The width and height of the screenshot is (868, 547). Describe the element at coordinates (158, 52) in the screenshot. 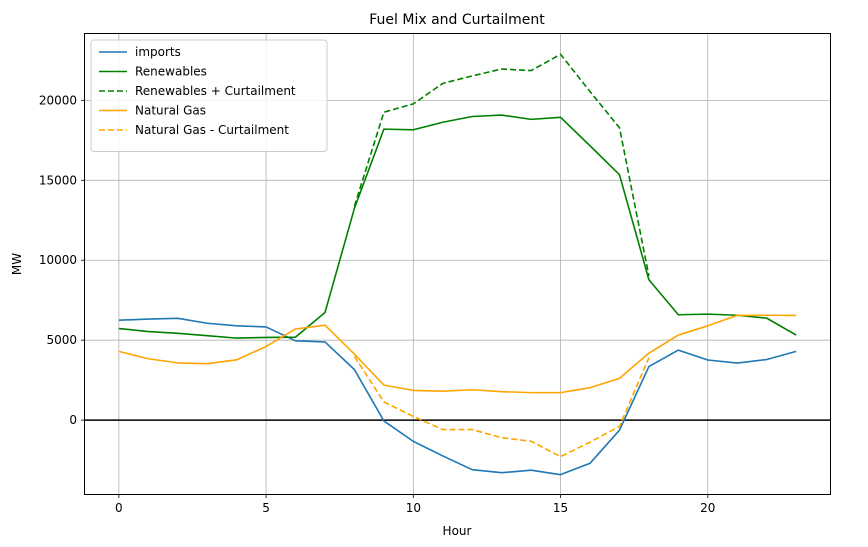

I see `legend-label: imports` at that location.